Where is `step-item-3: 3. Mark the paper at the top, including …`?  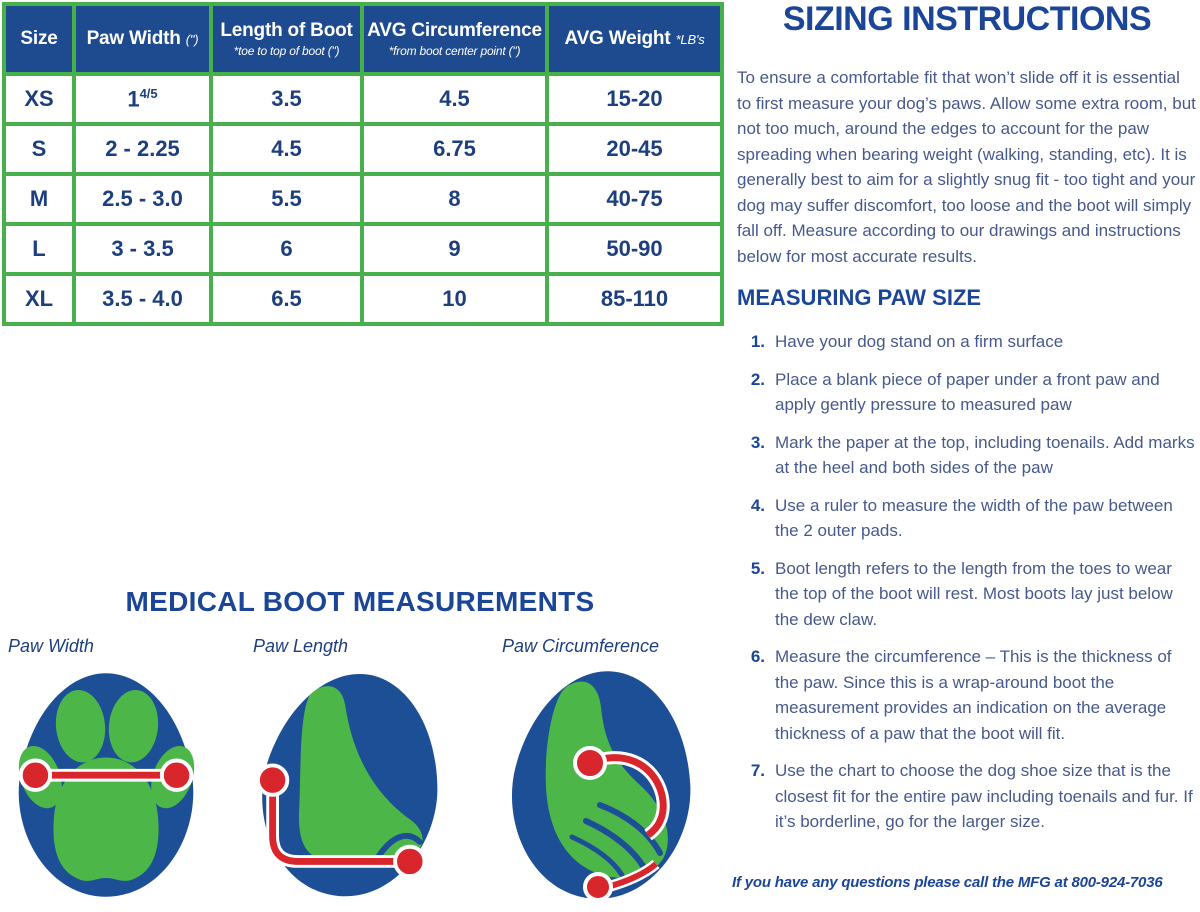 step-item-3: 3. Mark the paper at the top, including … is located at coordinates (967, 455).